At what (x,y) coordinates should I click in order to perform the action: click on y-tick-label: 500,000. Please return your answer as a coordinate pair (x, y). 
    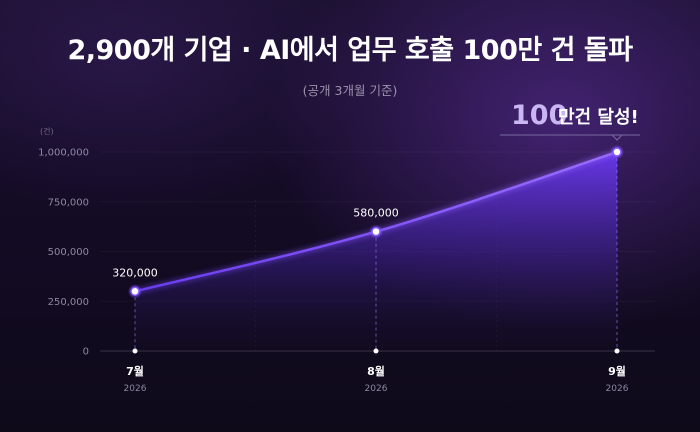
    Looking at the image, I should click on (68, 252).